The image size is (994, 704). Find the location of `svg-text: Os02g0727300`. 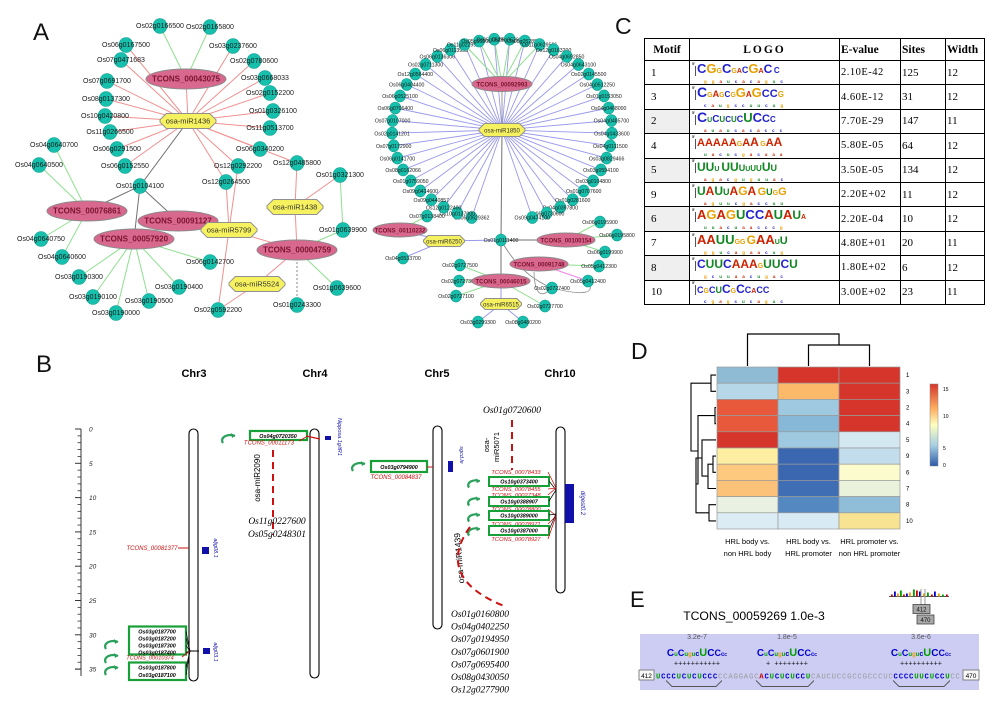

svg-text: Os02g0727300 is located at coordinates (459, 282).